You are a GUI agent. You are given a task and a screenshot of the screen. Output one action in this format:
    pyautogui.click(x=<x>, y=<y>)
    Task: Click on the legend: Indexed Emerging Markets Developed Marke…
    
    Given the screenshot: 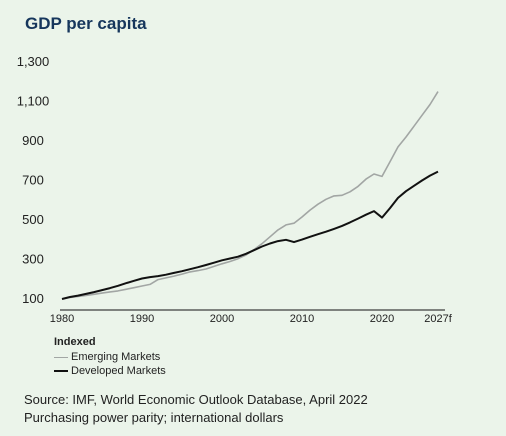 What is the action you would take?
    pyautogui.click(x=110, y=357)
    